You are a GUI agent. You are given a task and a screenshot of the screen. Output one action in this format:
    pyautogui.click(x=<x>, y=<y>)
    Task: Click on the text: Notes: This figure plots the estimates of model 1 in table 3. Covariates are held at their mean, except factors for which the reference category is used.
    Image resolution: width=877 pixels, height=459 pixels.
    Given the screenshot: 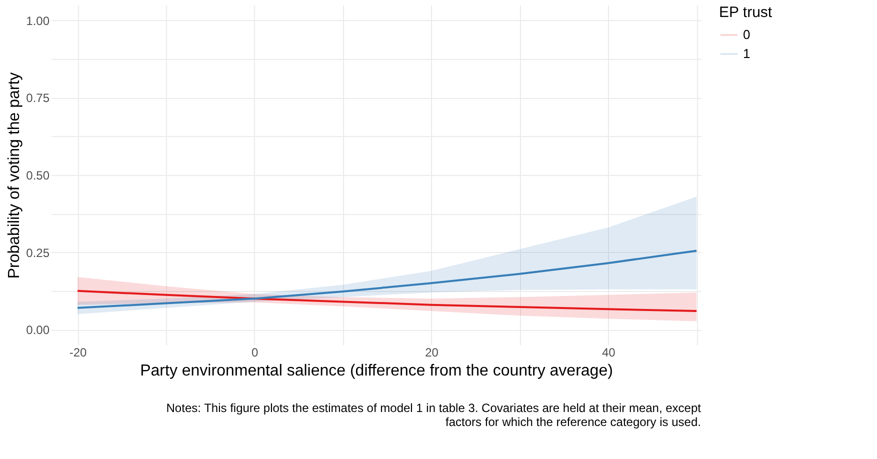 What is the action you would take?
    pyautogui.click(x=434, y=415)
    